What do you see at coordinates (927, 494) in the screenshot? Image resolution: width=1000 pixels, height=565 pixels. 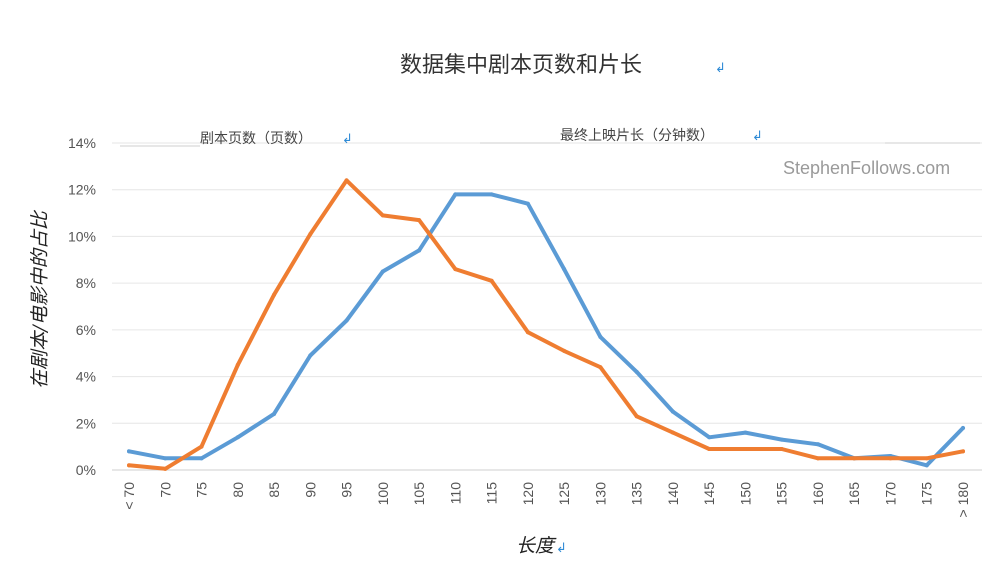 I see `x-tick-label: 175` at bounding box center [927, 494].